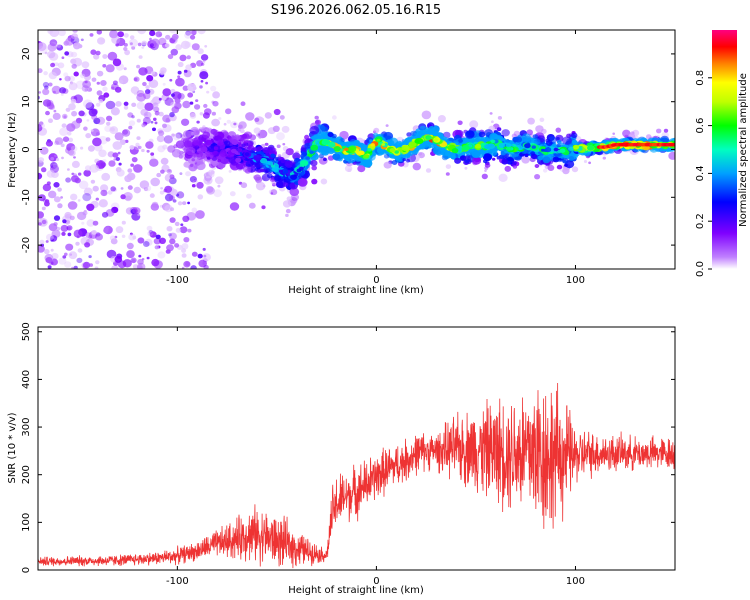 This screenshot has height=600, width=750. Describe the element at coordinates (450, 157) in the screenshot. I see `spectrogram-ridge` at that location.